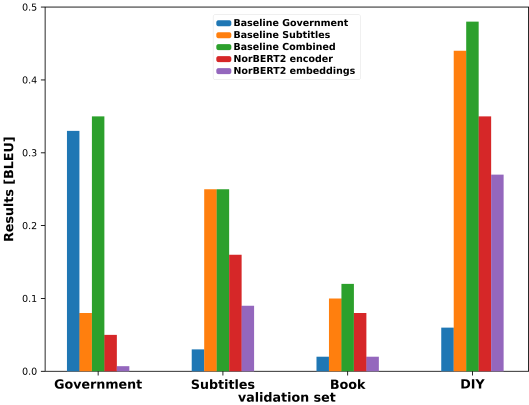  I want to click on y-tick-label: 0.3, so click(29, 152).